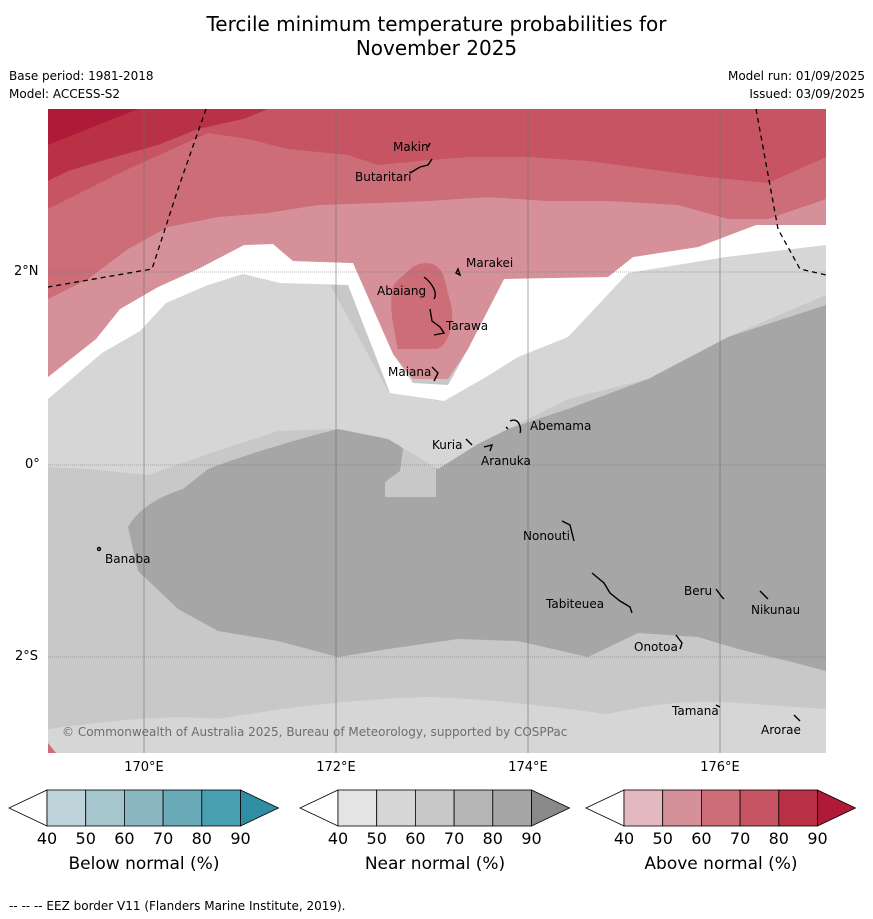 This screenshot has width=873, height=919. I want to click on colorbar-title-below: Below normal (%), so click(144, 864).